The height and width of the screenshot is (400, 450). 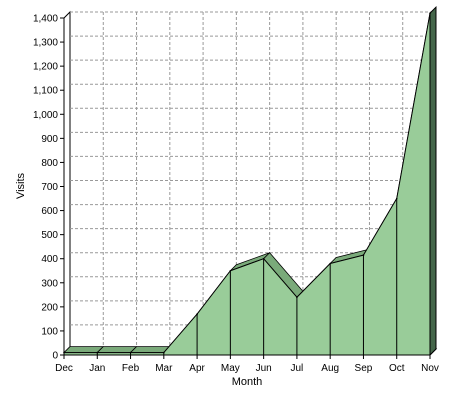 What do you see at coordinates (131, 368) in the screenshot?
I see `x-tick-label: Feb` at bounding box center [131, 368].